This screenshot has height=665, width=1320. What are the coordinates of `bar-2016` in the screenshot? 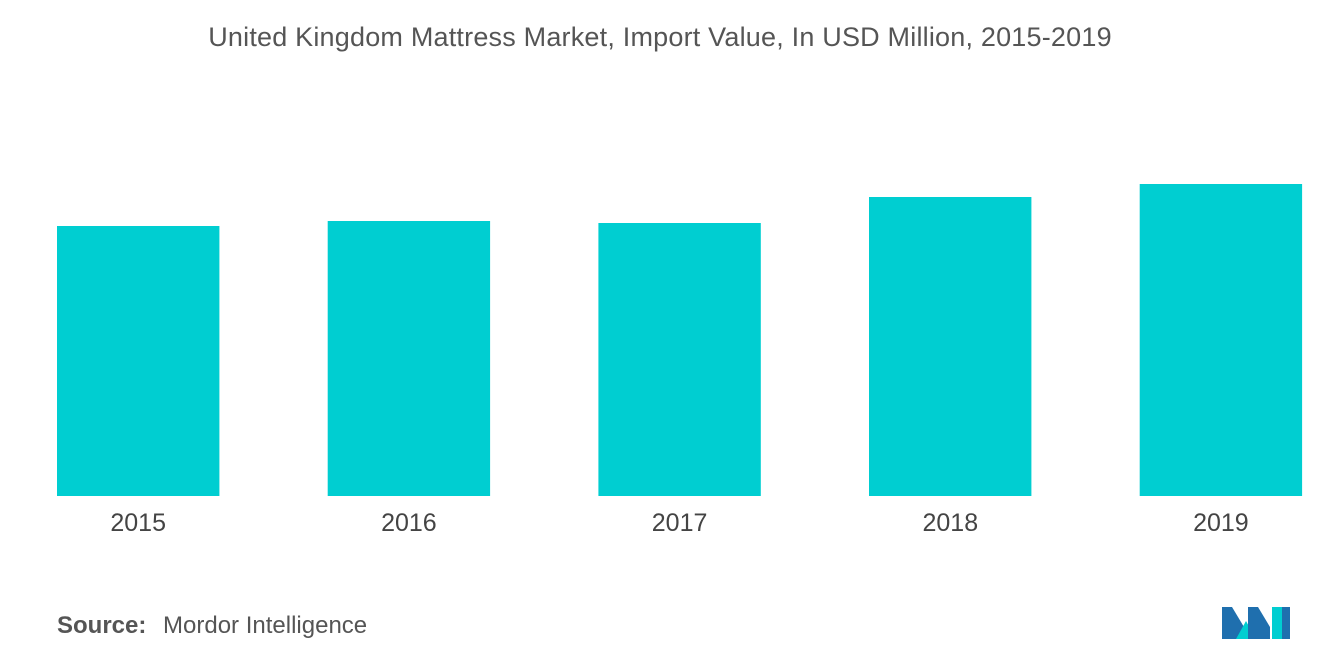 It's located at (409, 358).